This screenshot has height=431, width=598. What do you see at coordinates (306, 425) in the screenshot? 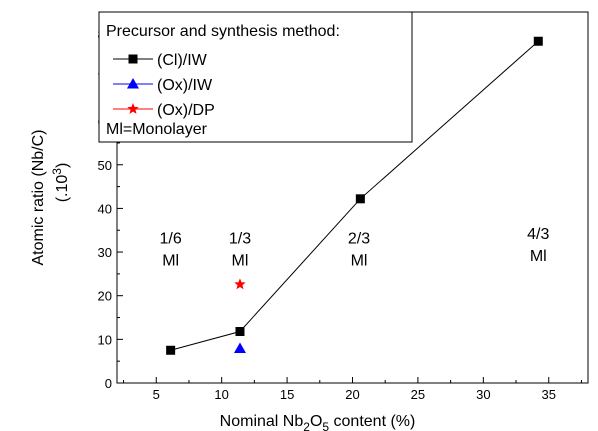
I see `x-axis-label-part: 2` at bounding box center [306, 425].